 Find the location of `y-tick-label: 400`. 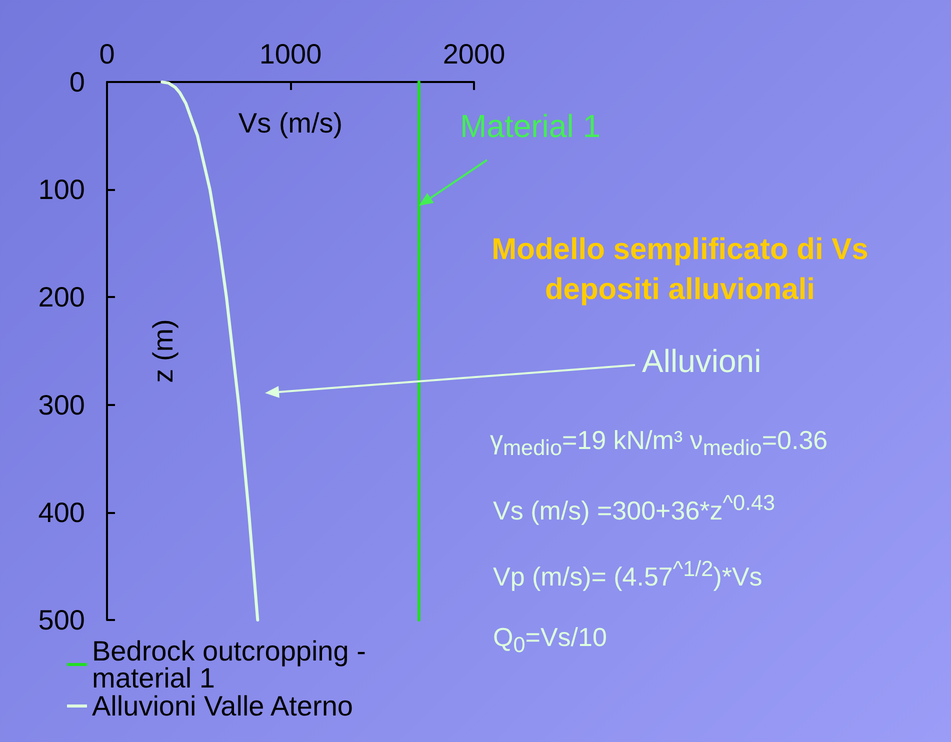

y-tick-label: 400 is located at coordinates (61, 512).